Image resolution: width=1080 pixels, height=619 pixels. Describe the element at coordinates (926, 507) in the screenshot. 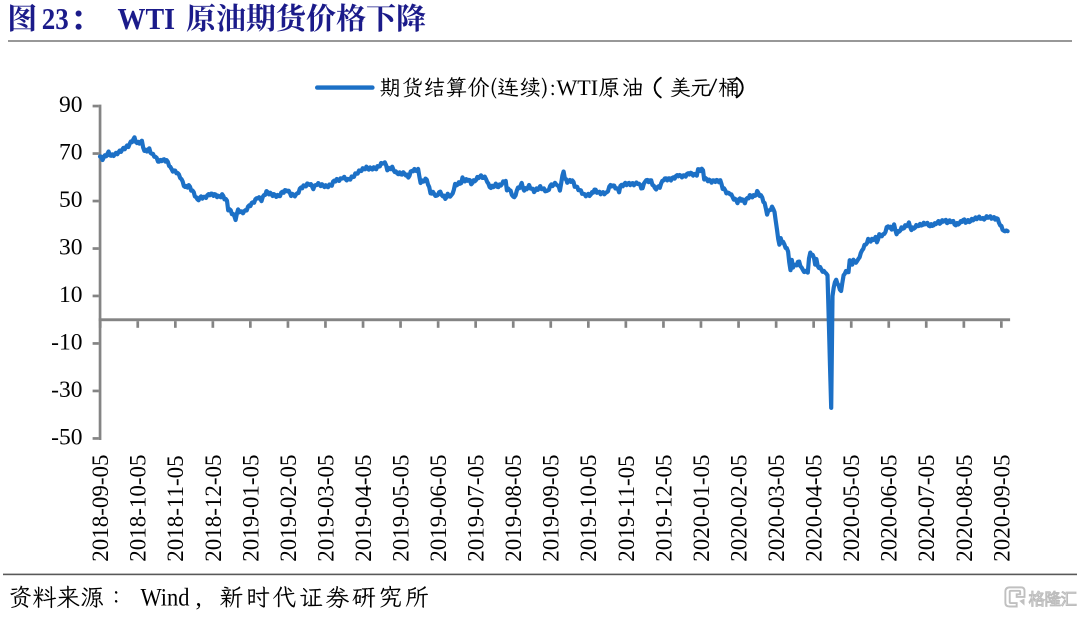

I see `svg-text: 2020-07-05` at that location.